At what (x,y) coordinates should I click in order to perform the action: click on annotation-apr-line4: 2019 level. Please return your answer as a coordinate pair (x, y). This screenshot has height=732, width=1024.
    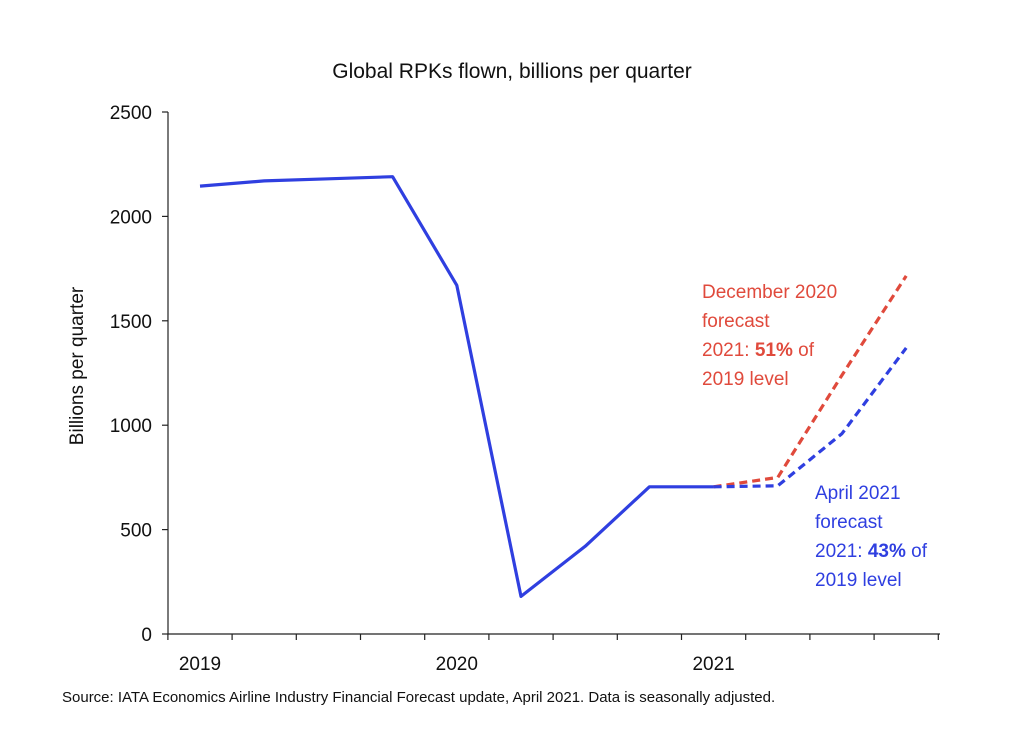
    Looking at the image, I should click on (858, 580).